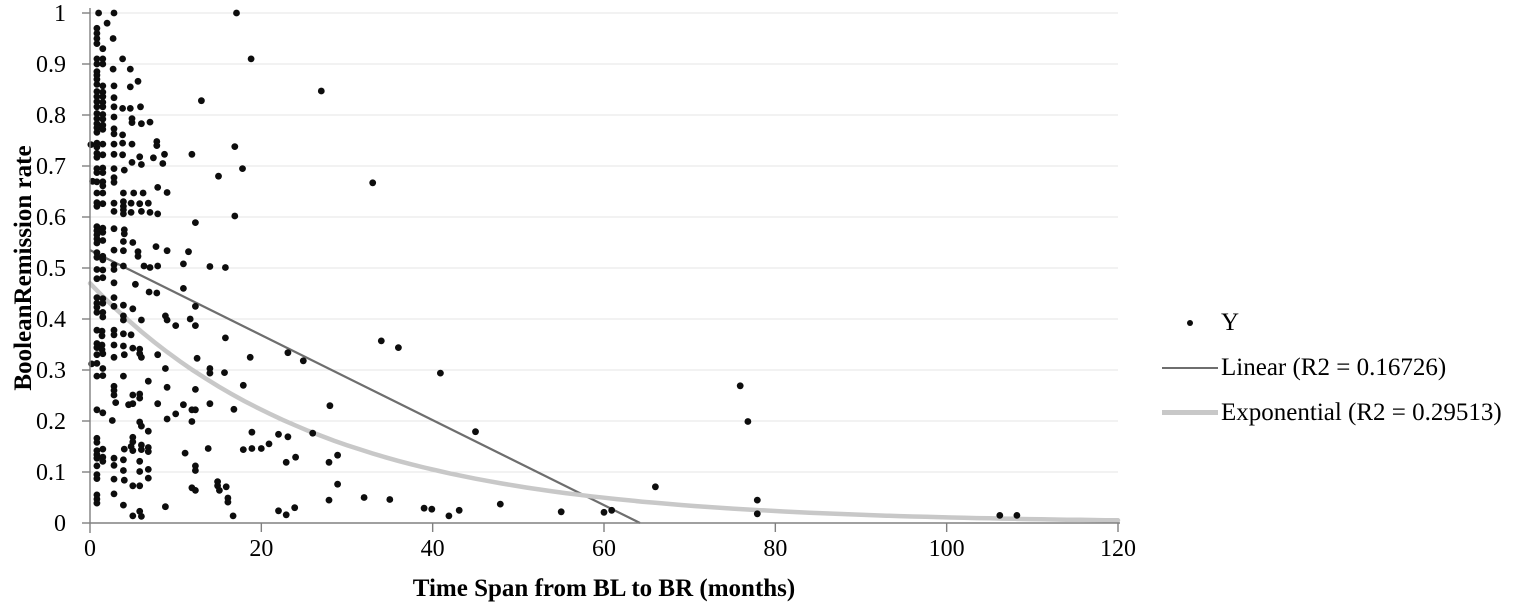 The height and width of the screenshot is (609, 1534). I want to click on scatter-marker-icon, so click(1190, 322).